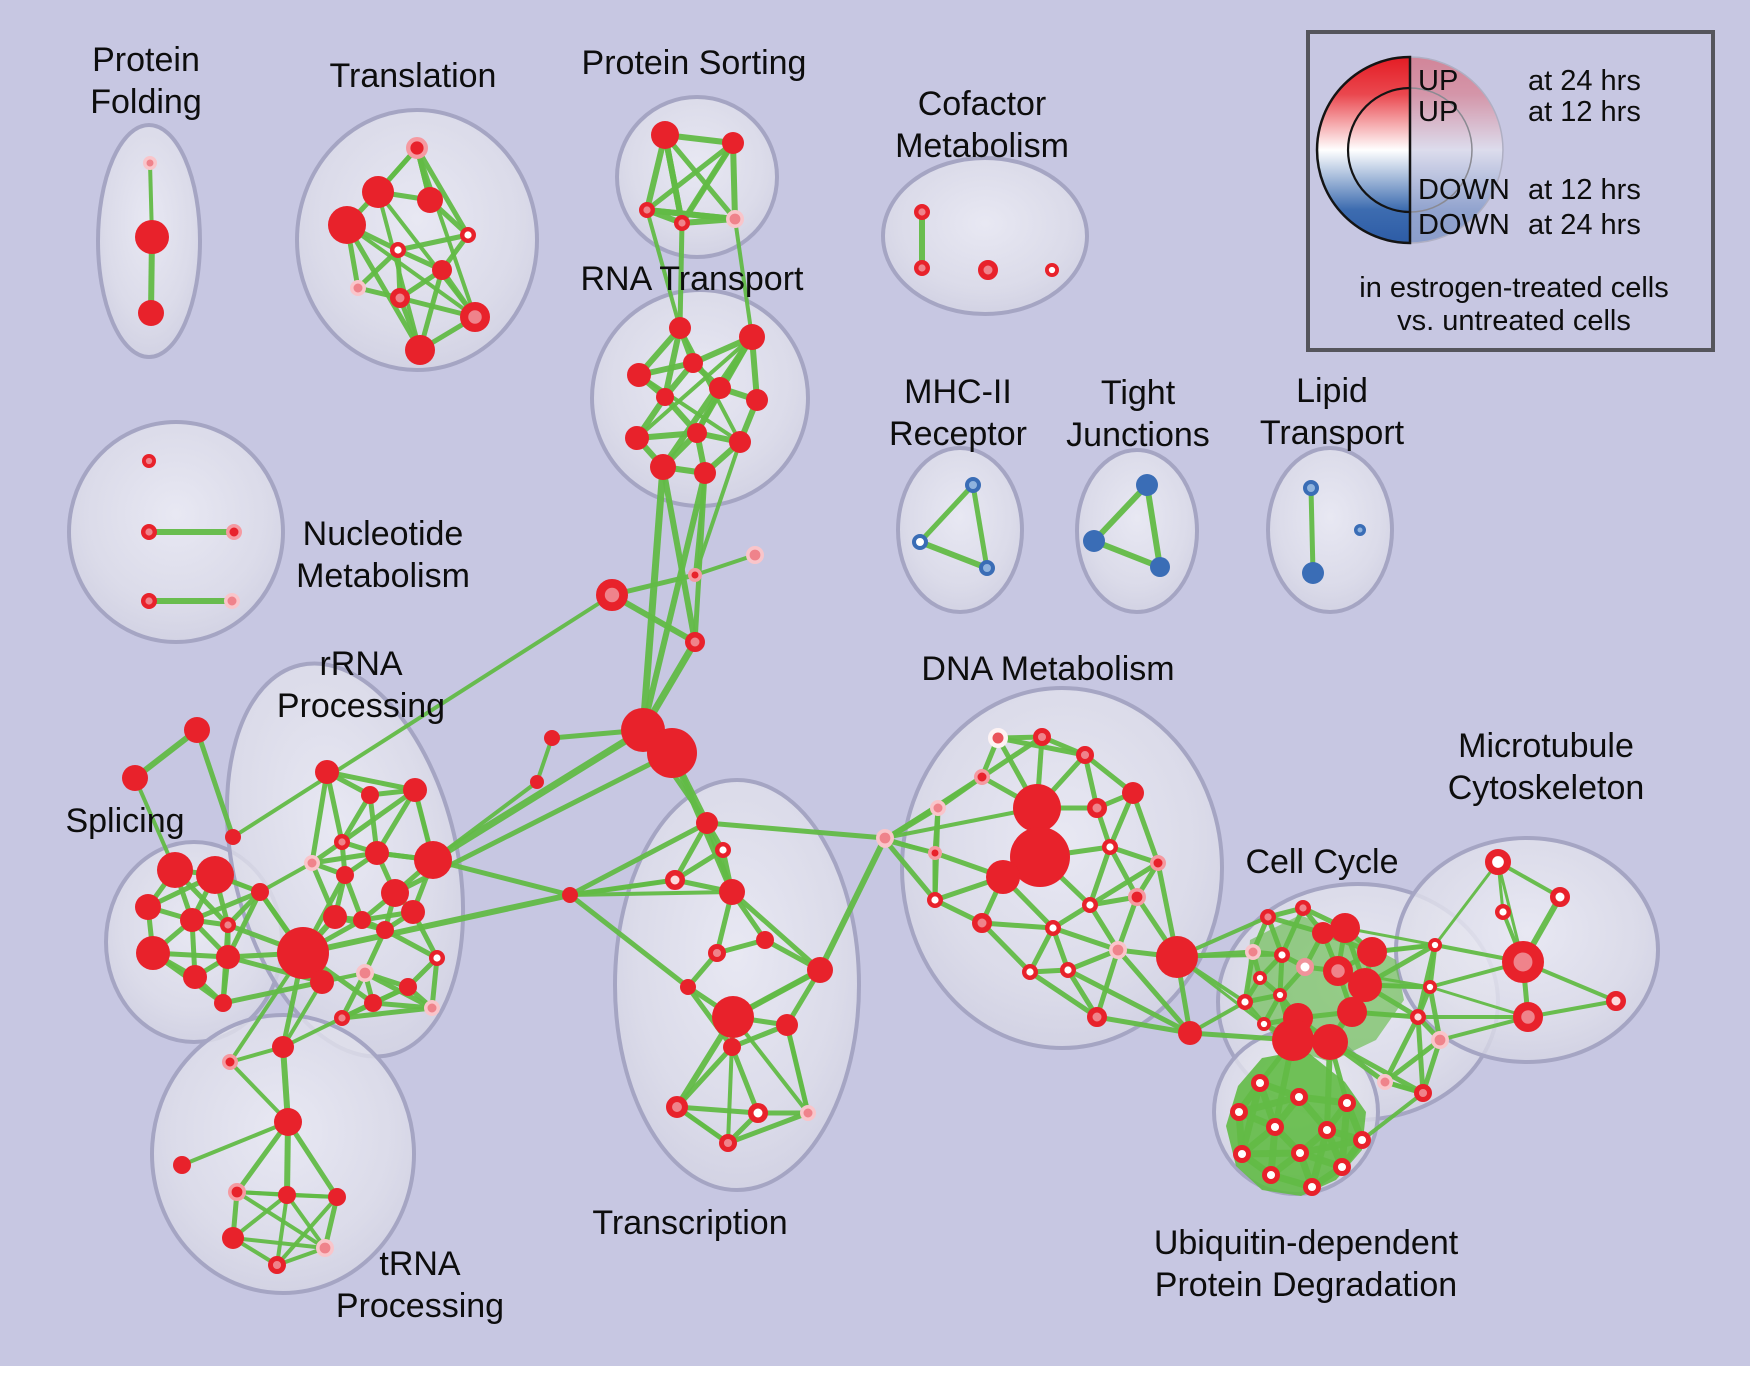 The height and width of the screenshot is (1376, 1750). I want to click on legend-glyph-left-half, so click(1363, 150).